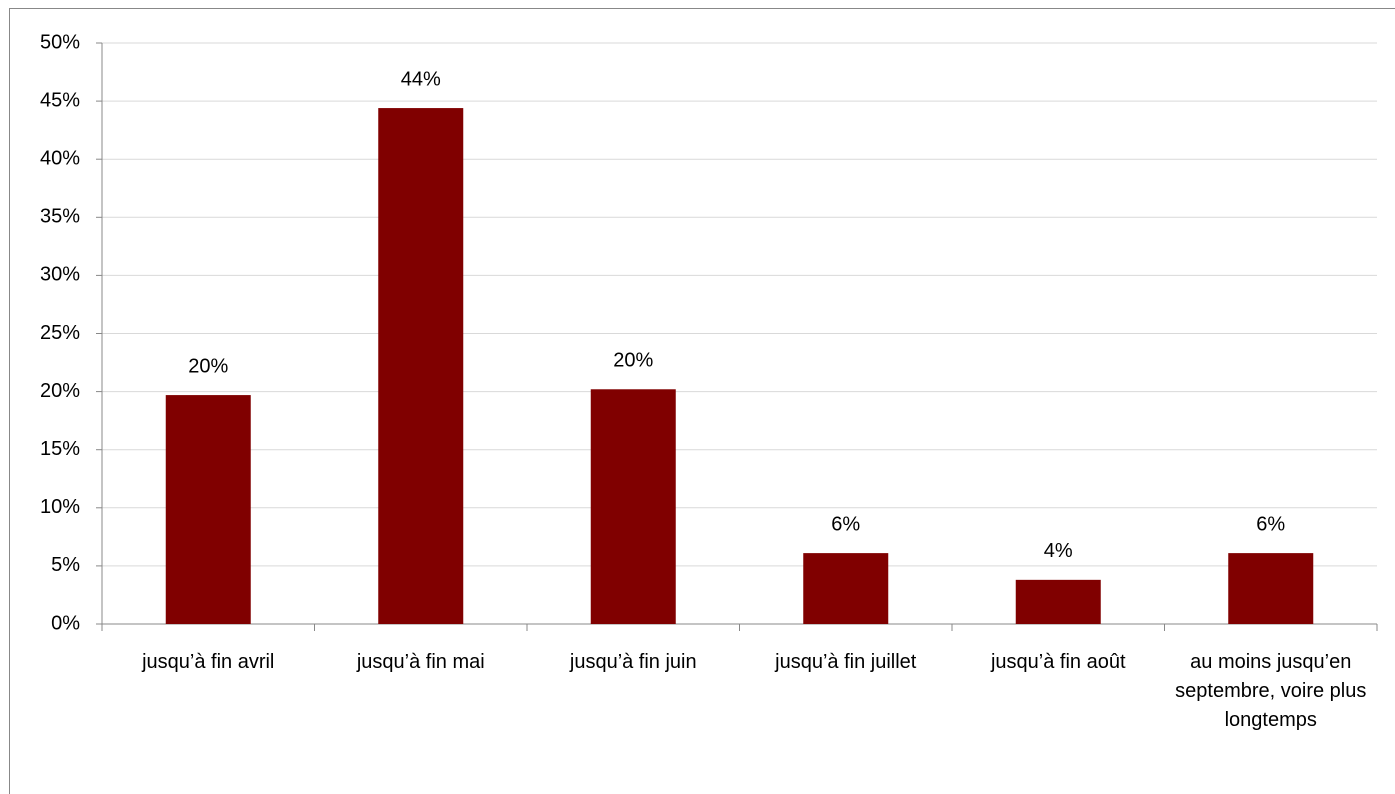  Describe the element at coordinates (208, 662) in the screenshot. I see `x-tick-label: jusqu’à fin avril` at that location.